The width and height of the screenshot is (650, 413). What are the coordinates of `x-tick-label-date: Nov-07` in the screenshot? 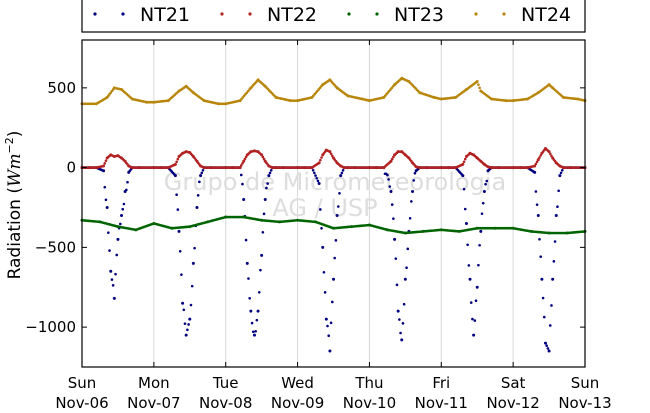 It's located at (153, 401).